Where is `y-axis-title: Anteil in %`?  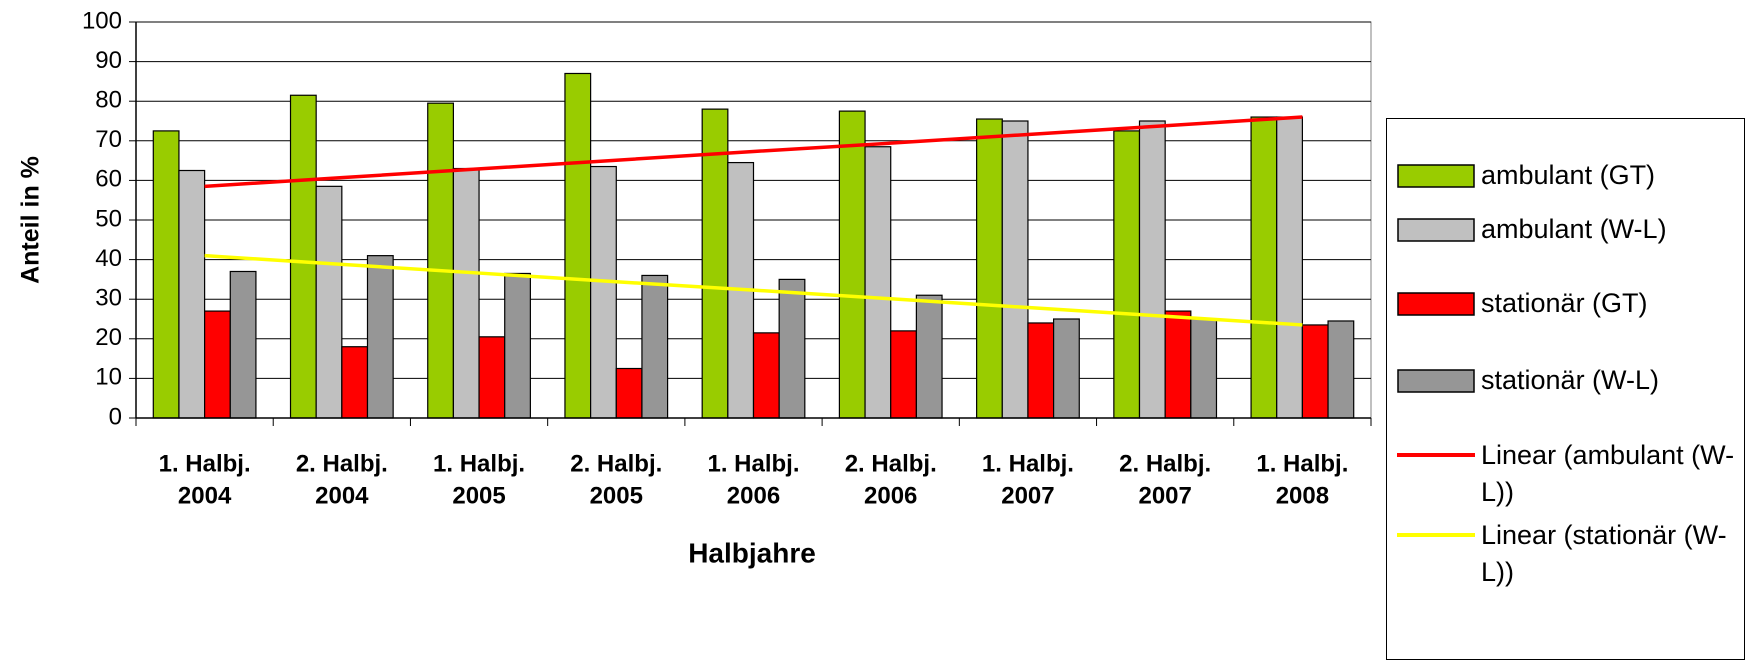 y-axis-title: Anteil in % is located at coordinates (31, 220).